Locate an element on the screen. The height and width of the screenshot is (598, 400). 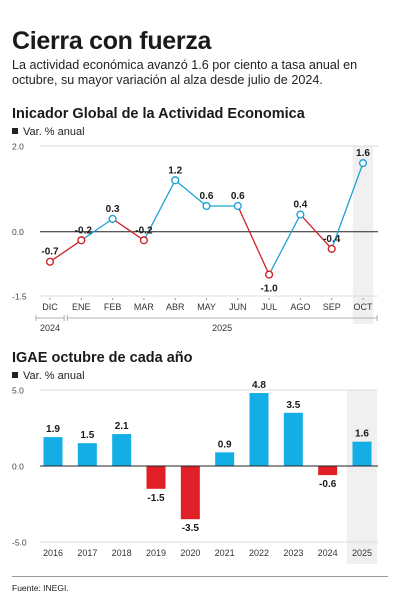
source-note: Fuente: INEGI. is located at coordinates (40, 588).